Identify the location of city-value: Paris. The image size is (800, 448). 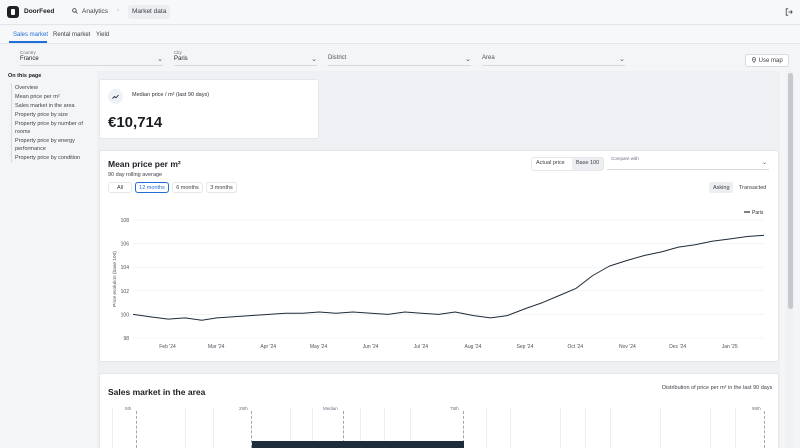
(181, 59).